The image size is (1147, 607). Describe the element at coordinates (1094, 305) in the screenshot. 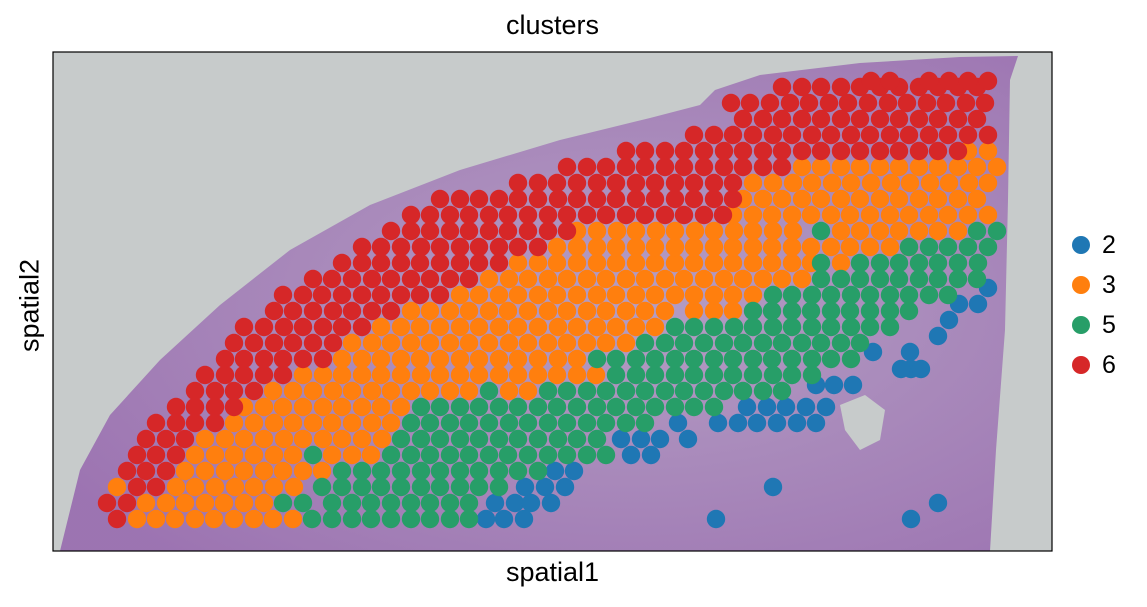

I see `legend: 2 3 5 6` at that location.